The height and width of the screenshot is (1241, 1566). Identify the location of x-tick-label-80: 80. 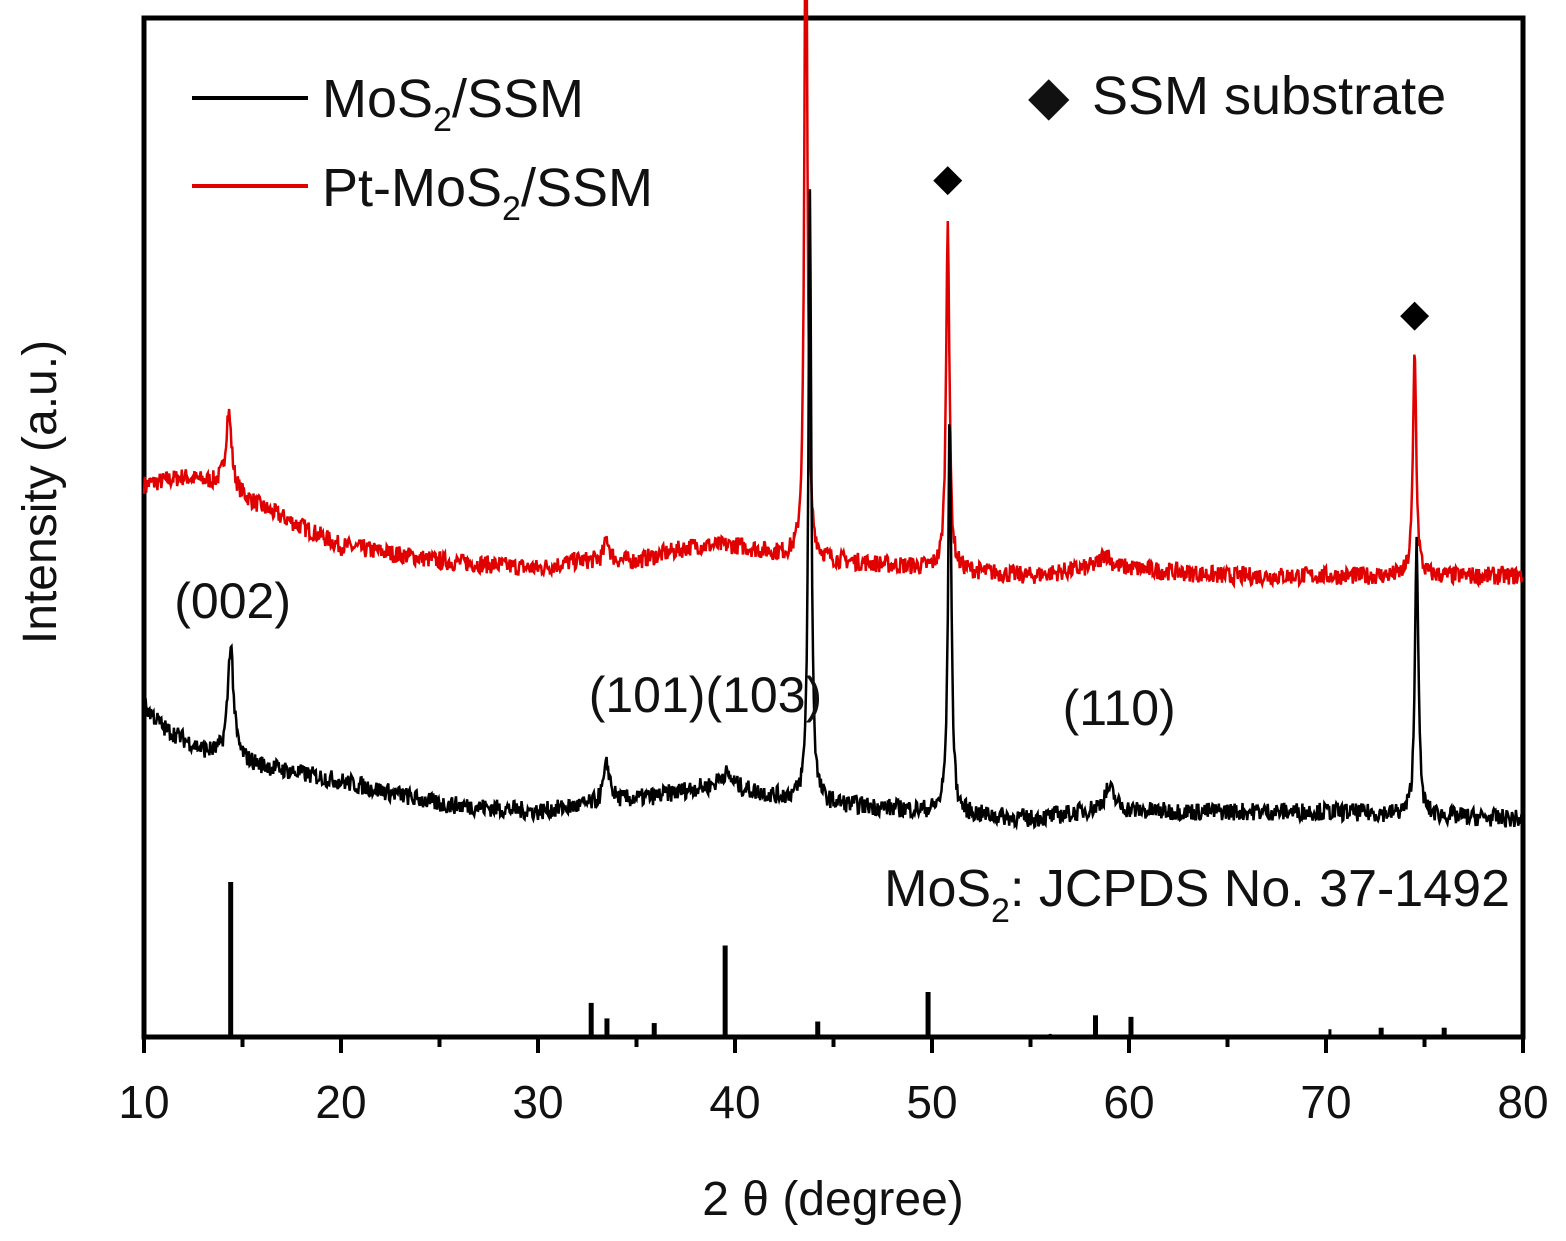
(1522, 1102).